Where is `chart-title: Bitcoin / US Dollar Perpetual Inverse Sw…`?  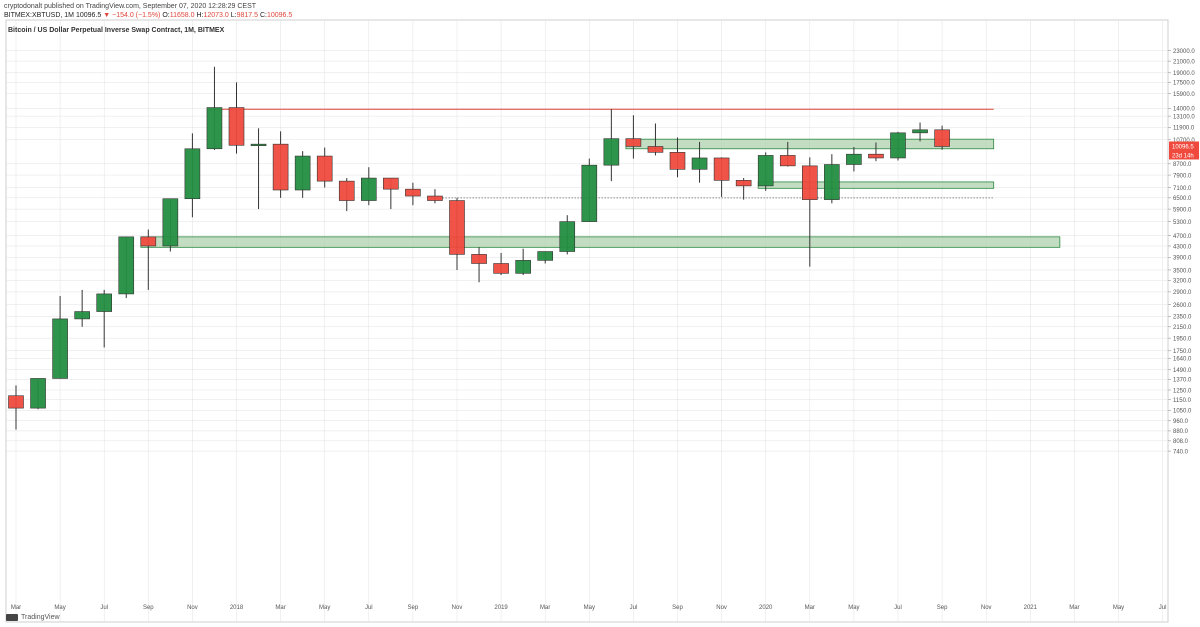 chart-title: Bitcoin / US Dollar Perpetual Inverse Sw… is located at coordinates (116, 30).